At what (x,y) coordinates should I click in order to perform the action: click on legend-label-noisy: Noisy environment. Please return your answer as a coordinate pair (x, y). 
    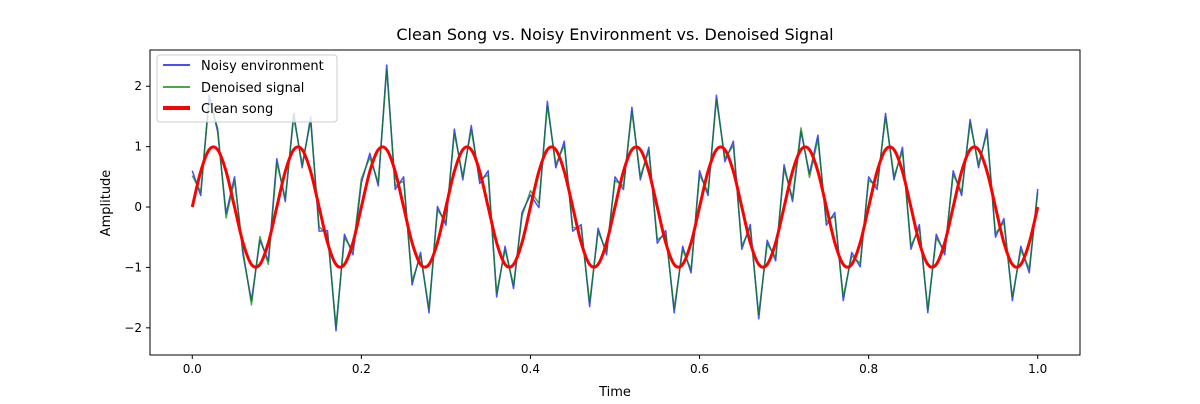
    Looking at the image, I should click on (262, 66).